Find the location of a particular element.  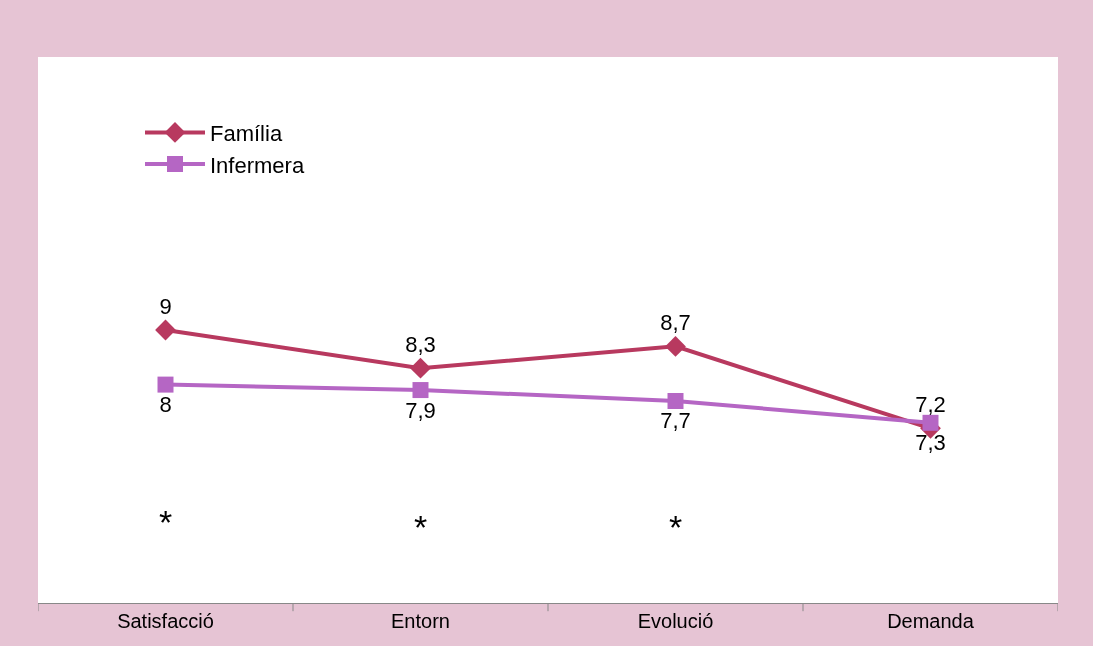

x-tick-label: Evolució is located at coordinates (675, 621).